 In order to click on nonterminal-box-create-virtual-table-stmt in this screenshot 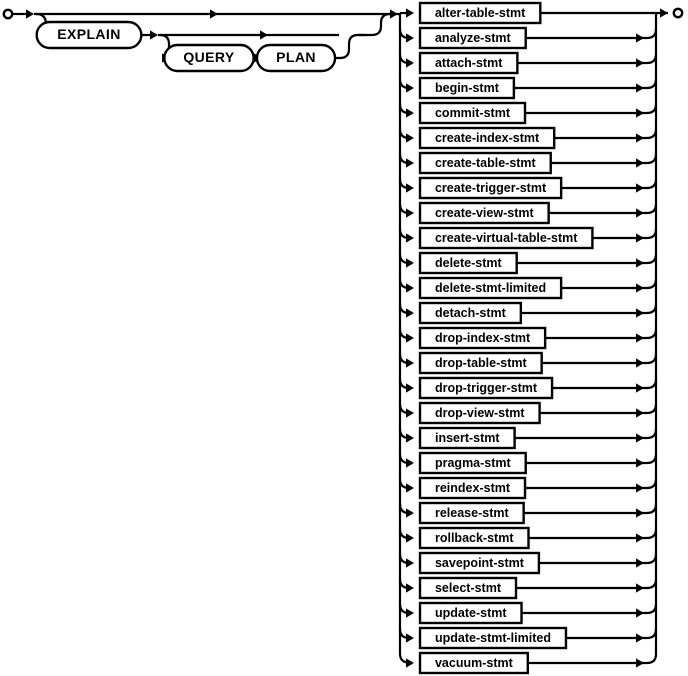, I will do `click(506, 238)`.